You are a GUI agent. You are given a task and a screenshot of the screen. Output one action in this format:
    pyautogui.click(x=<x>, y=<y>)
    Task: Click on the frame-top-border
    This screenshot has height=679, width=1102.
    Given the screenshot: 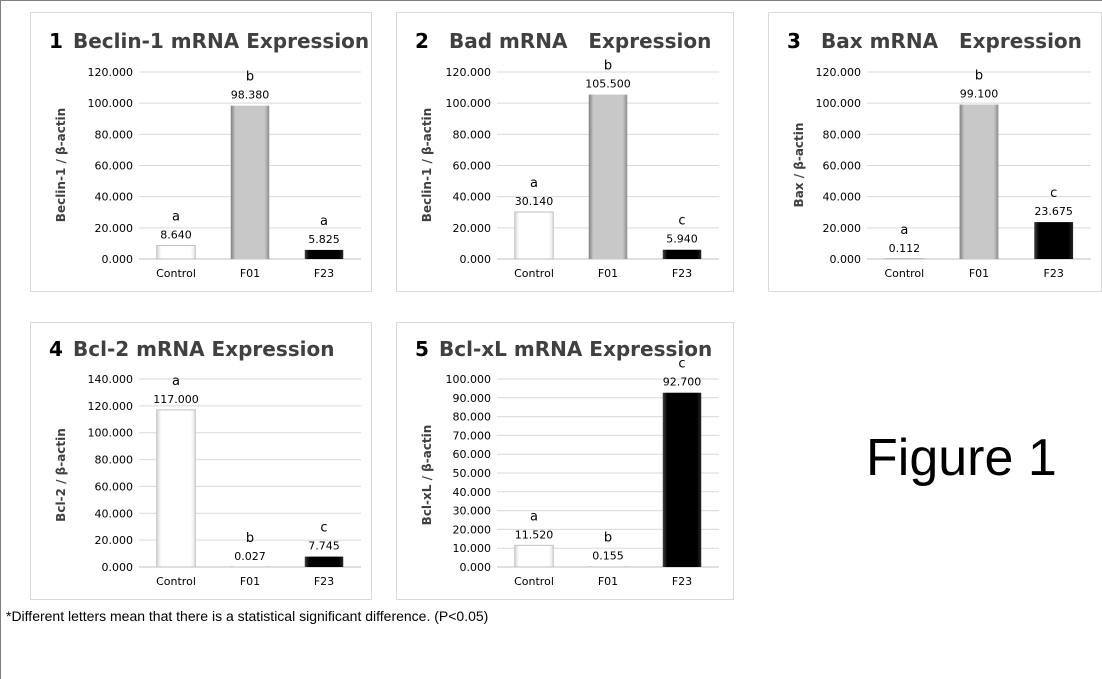 What is the action you would take?
    pyautogui.click(x=551, y=0)
    